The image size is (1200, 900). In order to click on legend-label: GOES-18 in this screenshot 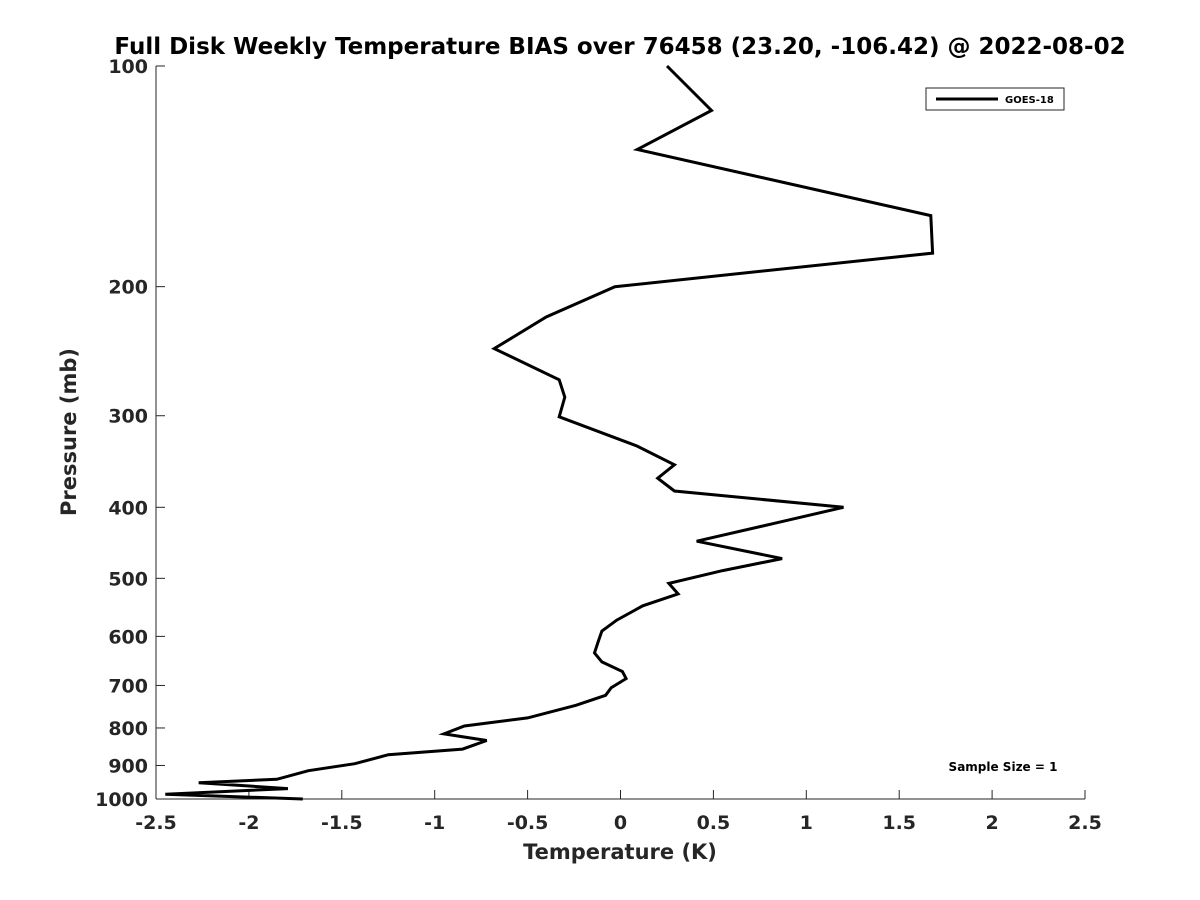, I will do `click(1029, 100)`.